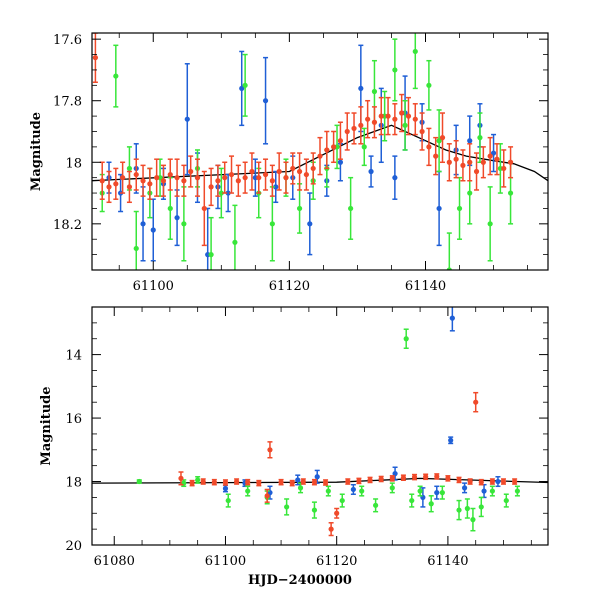 The height and width of the screenshot is (600, 600). What do you see at coordinates (447, 561) in the screenshot?
I see `bottom-xtick-label: 61140` at bounding box center [447, 561].